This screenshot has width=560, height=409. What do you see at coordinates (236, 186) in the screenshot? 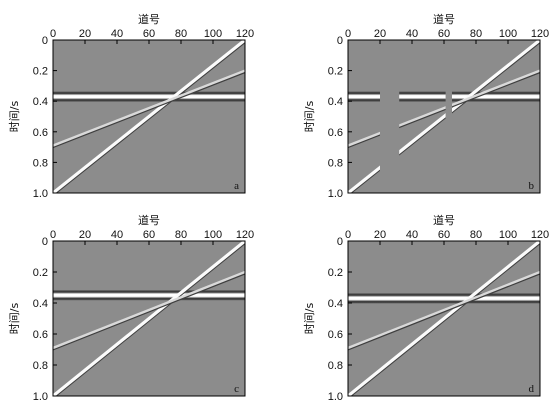
I see `panel-label: a` at bounding box center [236, 186].